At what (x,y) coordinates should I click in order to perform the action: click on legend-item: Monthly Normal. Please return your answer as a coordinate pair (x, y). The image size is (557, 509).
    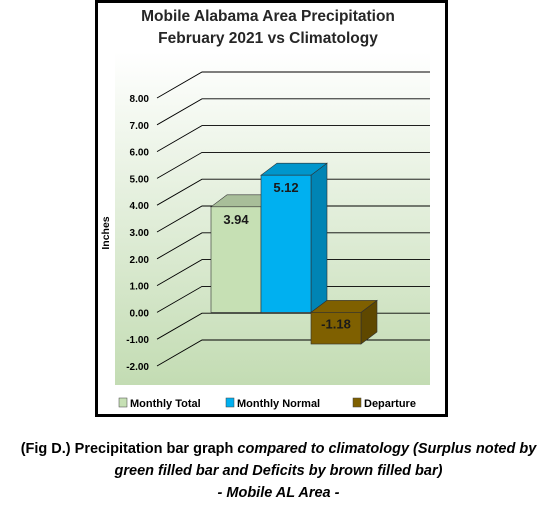
    Looking at the image, I should click on (272, 403).